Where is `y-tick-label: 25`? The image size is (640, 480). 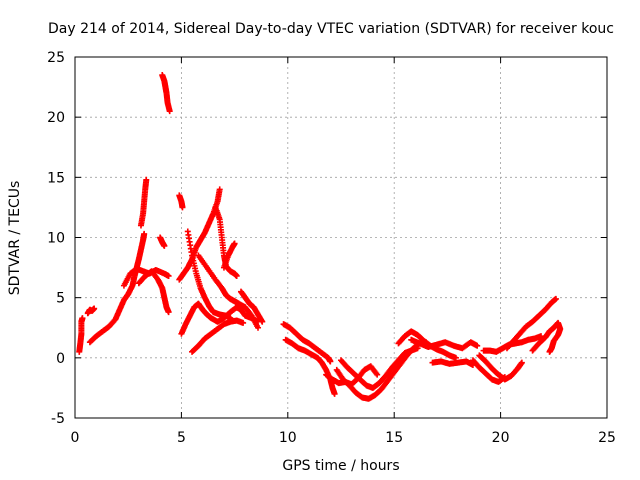
y-tick-label: 25 is located at coordinates (56, 58).